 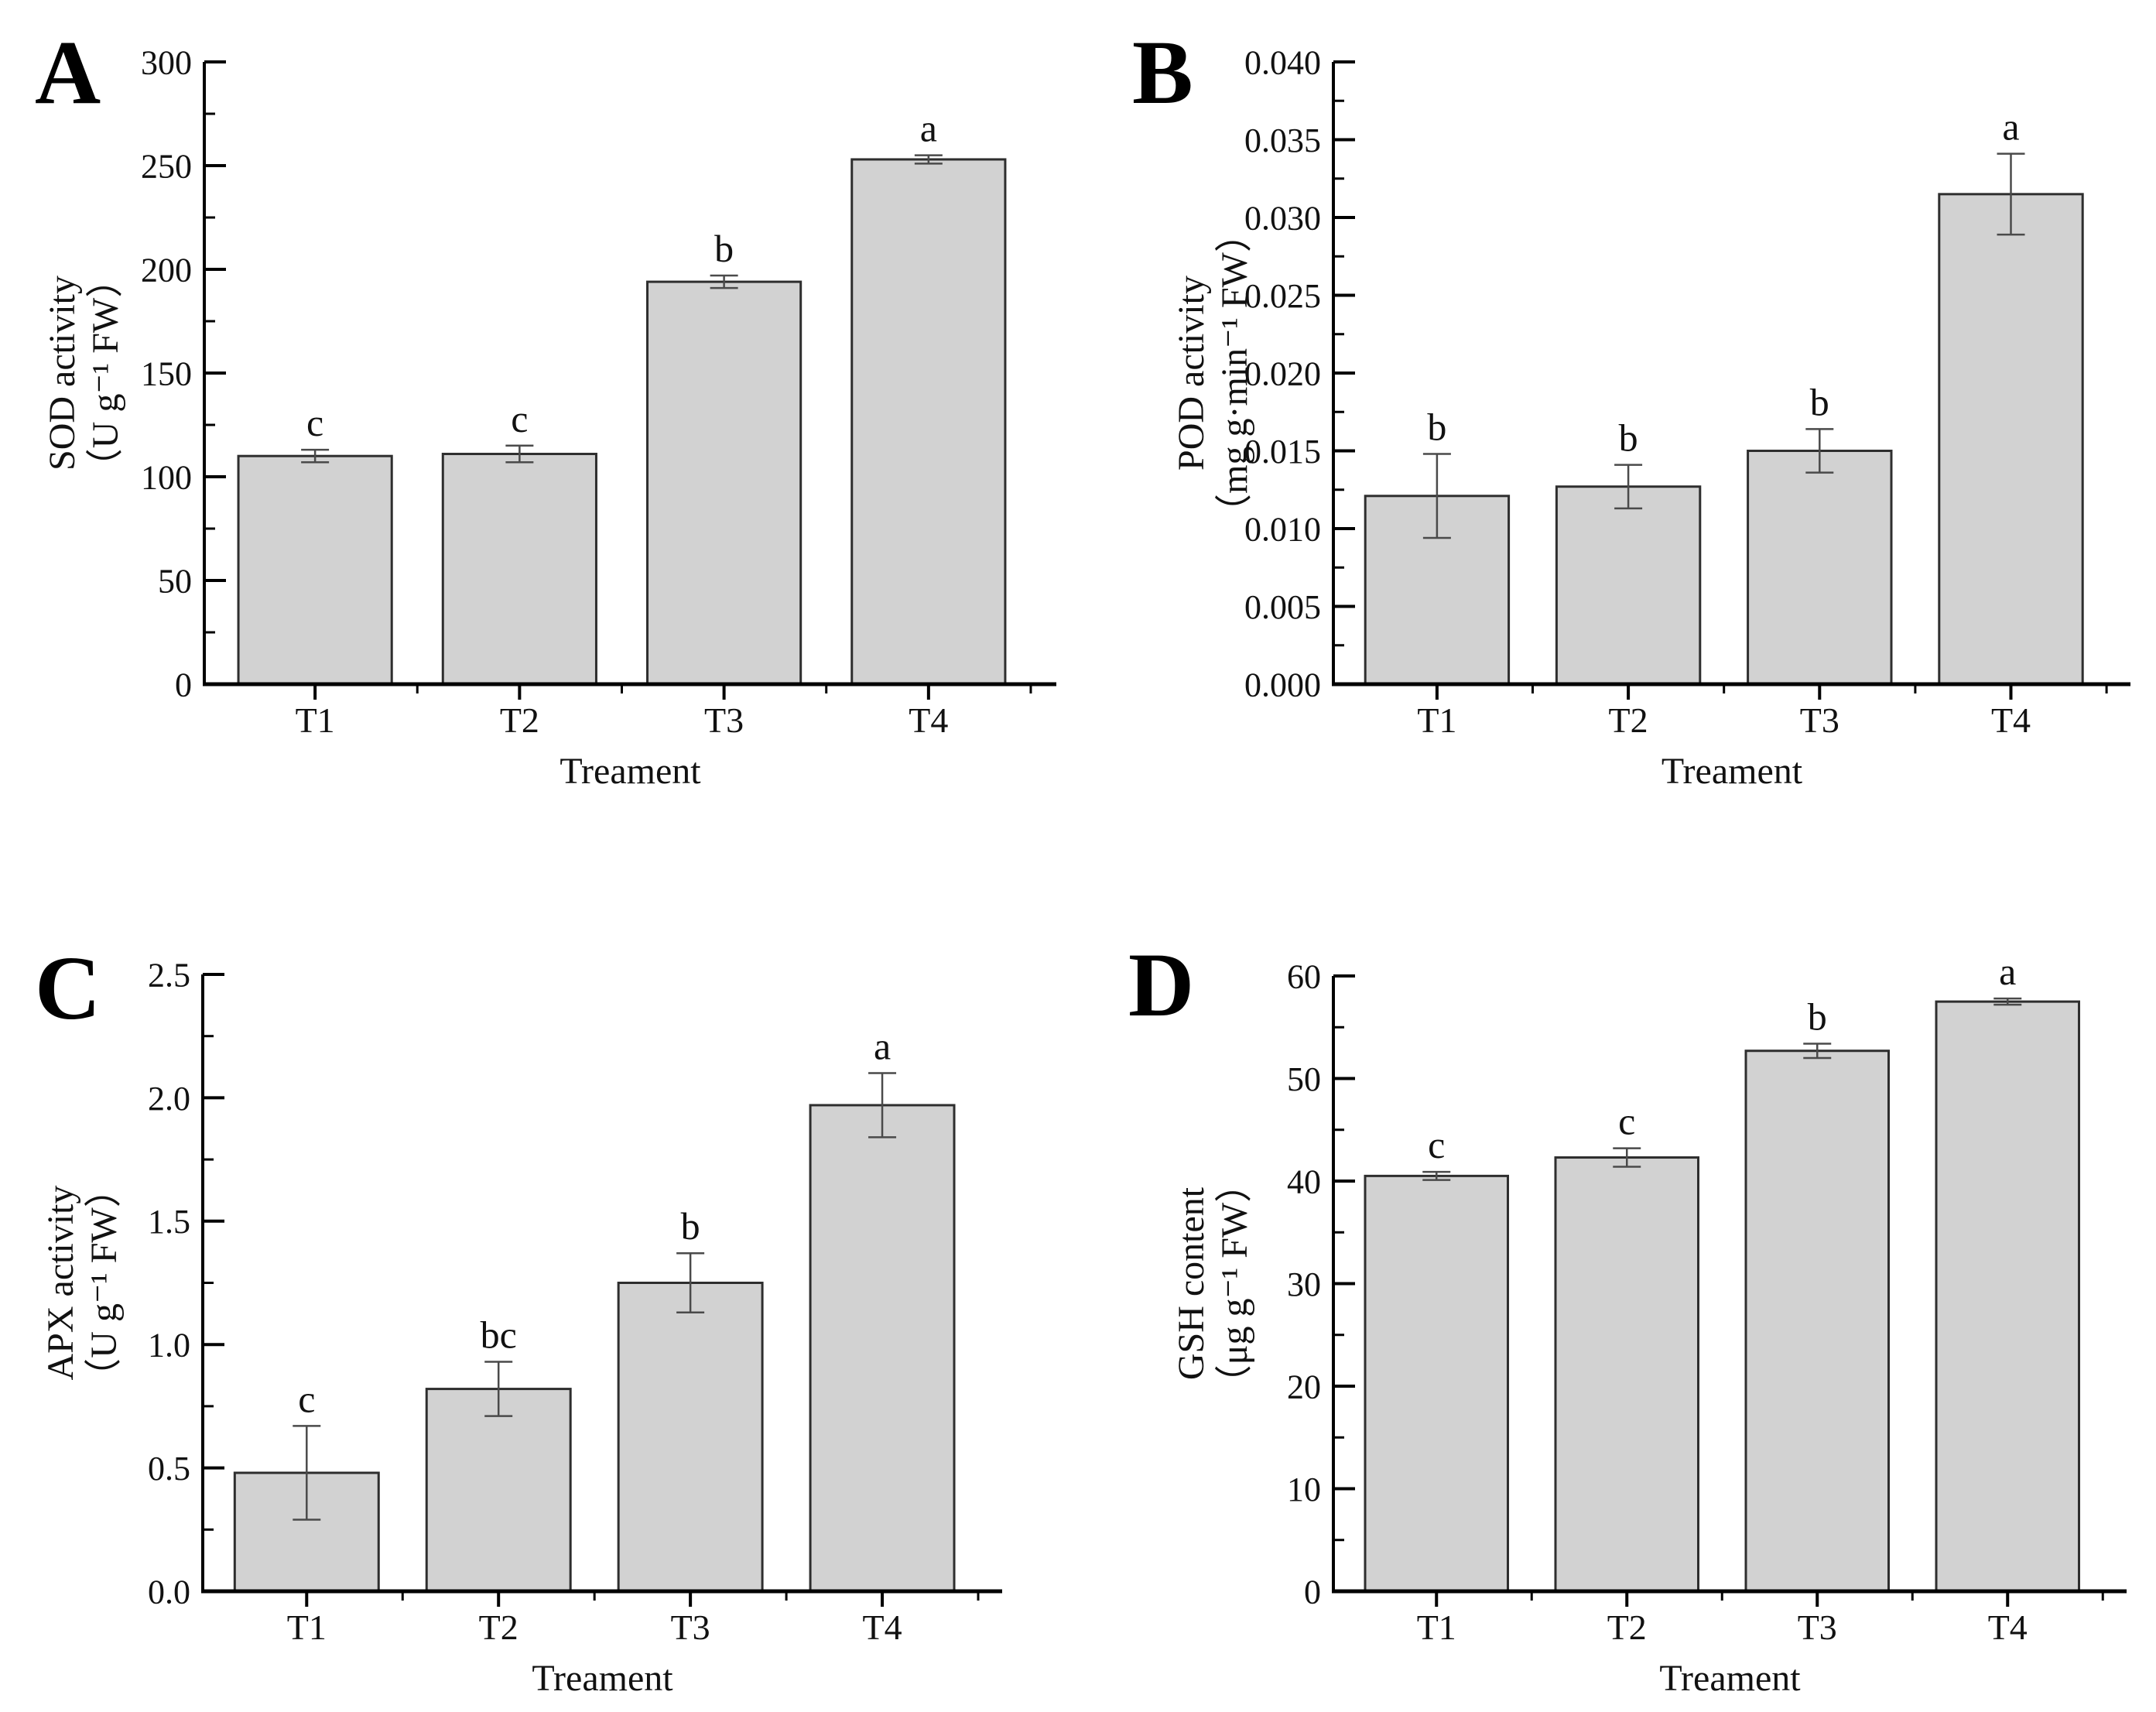 What do you see at coordinates (166, 477) in the screenshot?
I see `y-tick-label: 100` at bounding box center [166, 477].